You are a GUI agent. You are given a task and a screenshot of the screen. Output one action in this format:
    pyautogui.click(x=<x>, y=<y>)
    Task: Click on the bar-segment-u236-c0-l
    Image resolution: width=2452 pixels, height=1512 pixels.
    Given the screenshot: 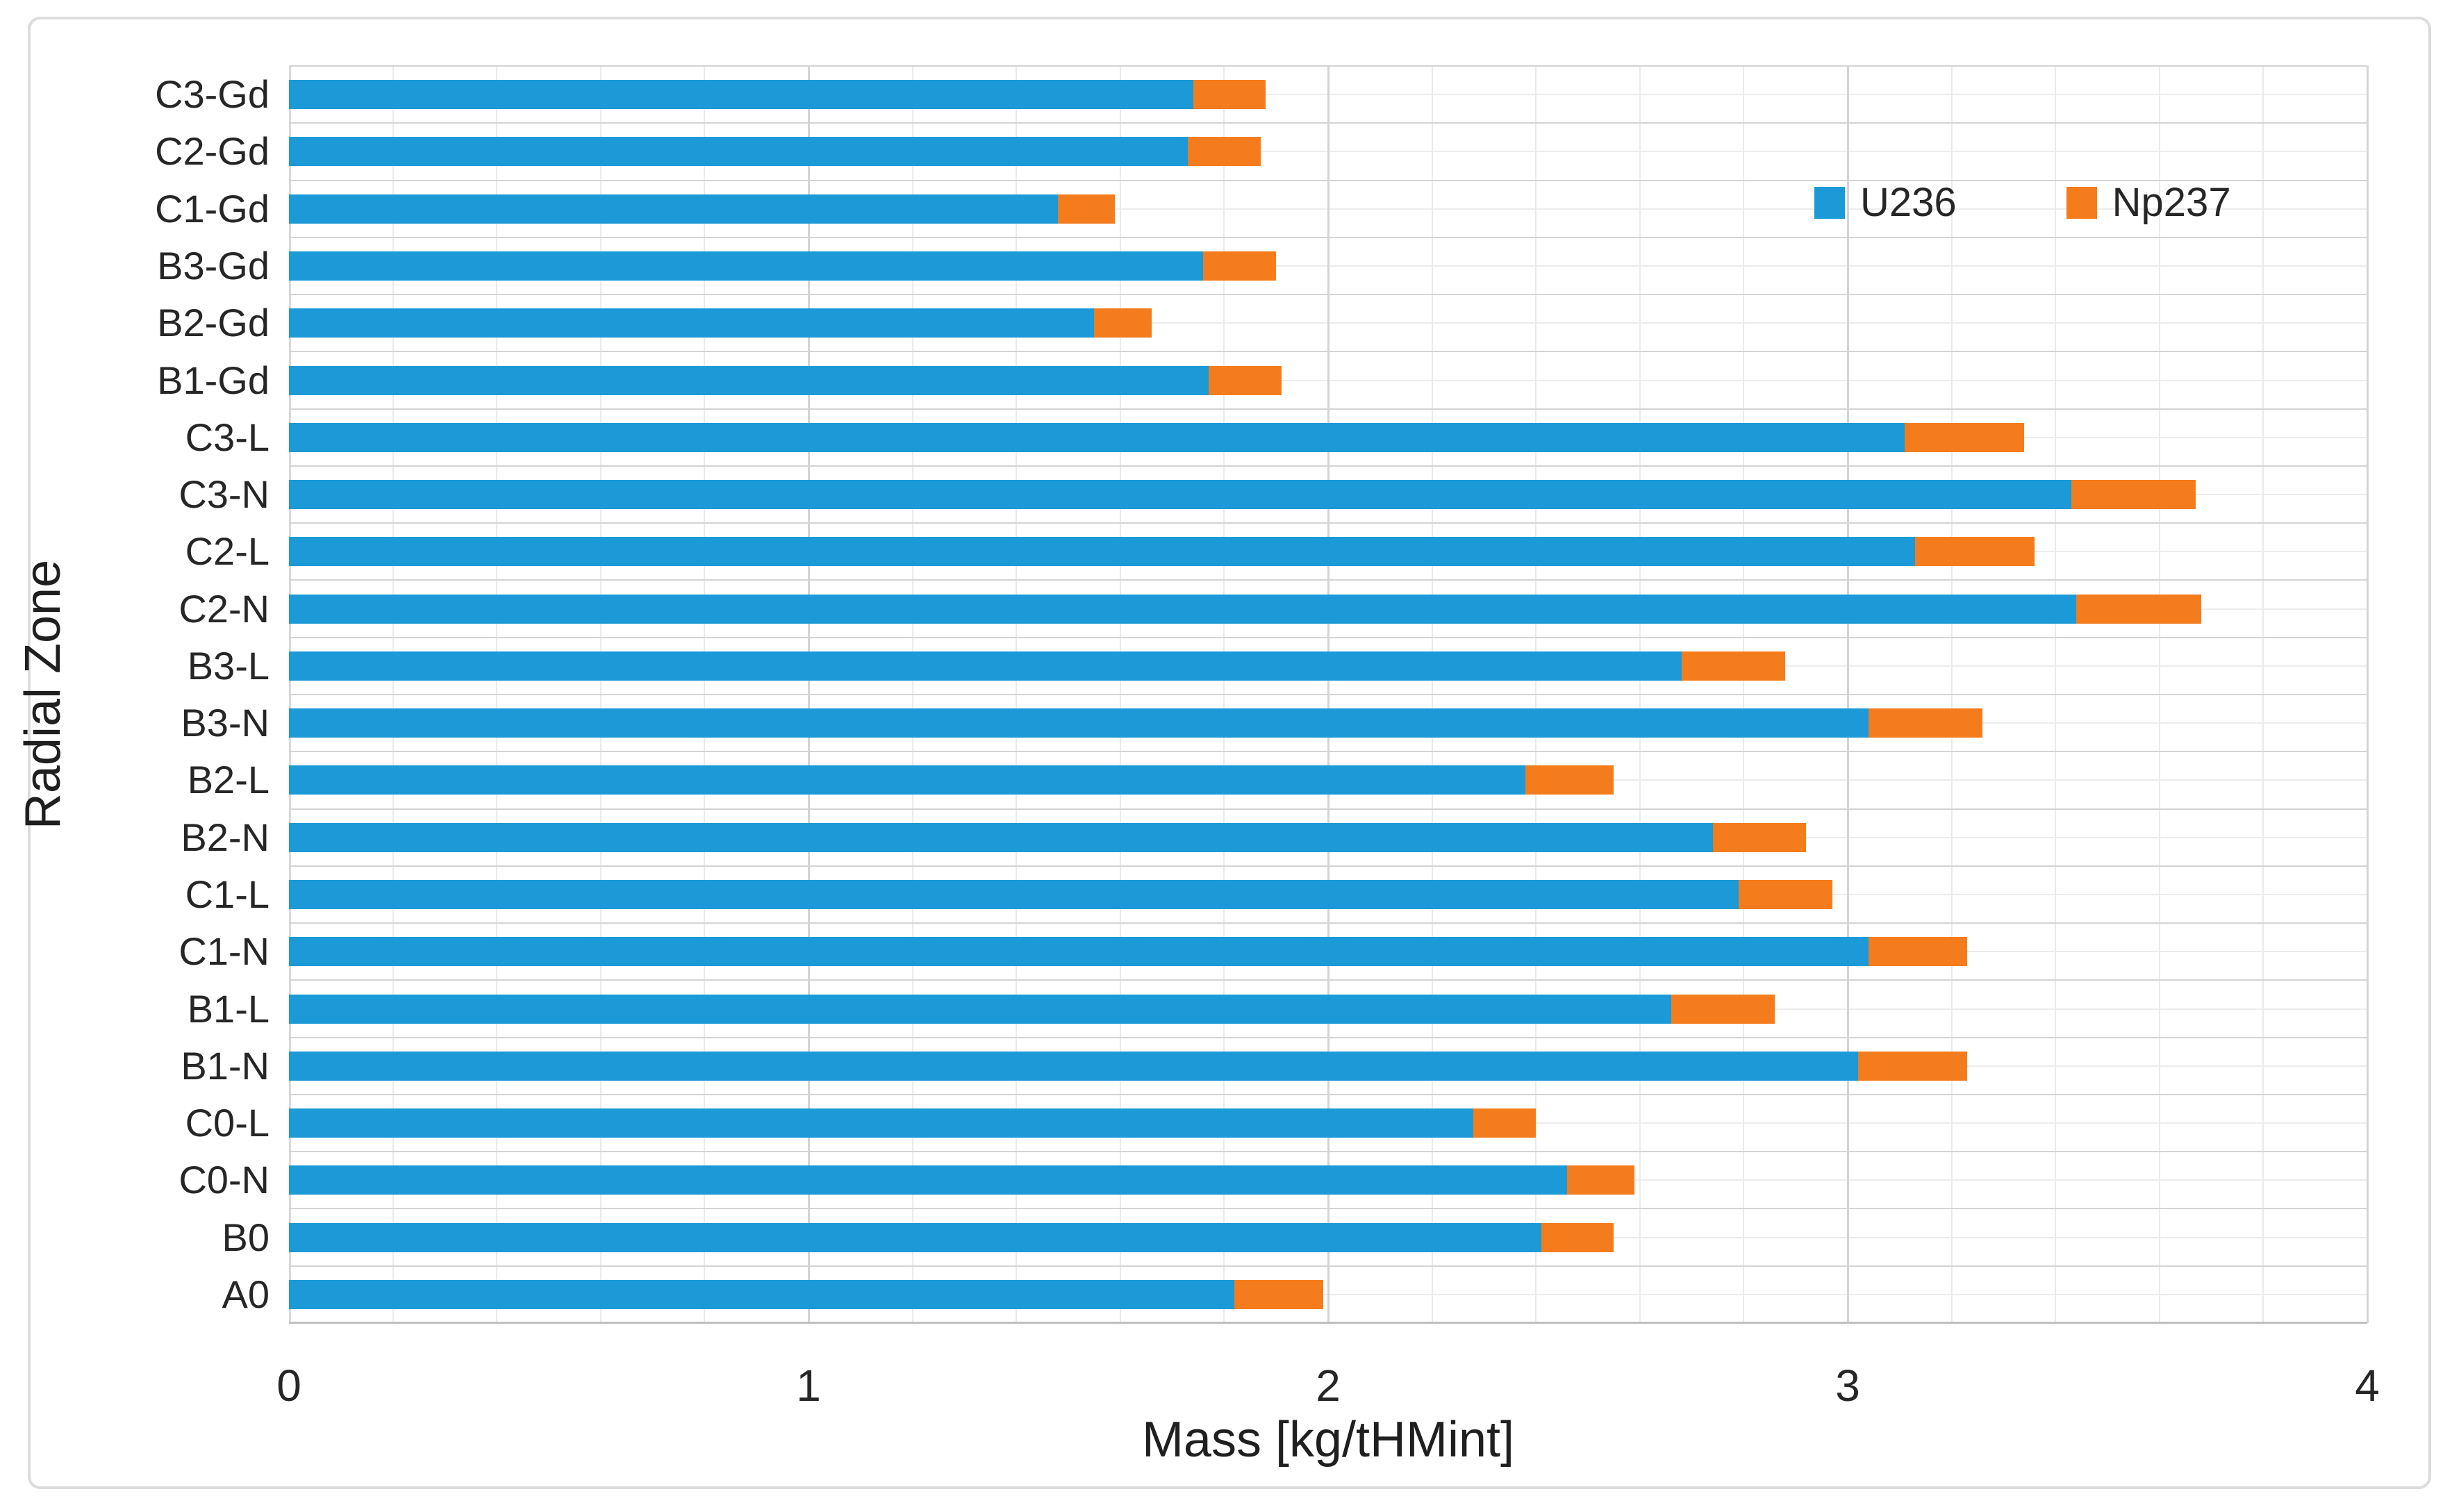 What is the action you would take?
    pyautogui.click(x=881, y=1123)
    